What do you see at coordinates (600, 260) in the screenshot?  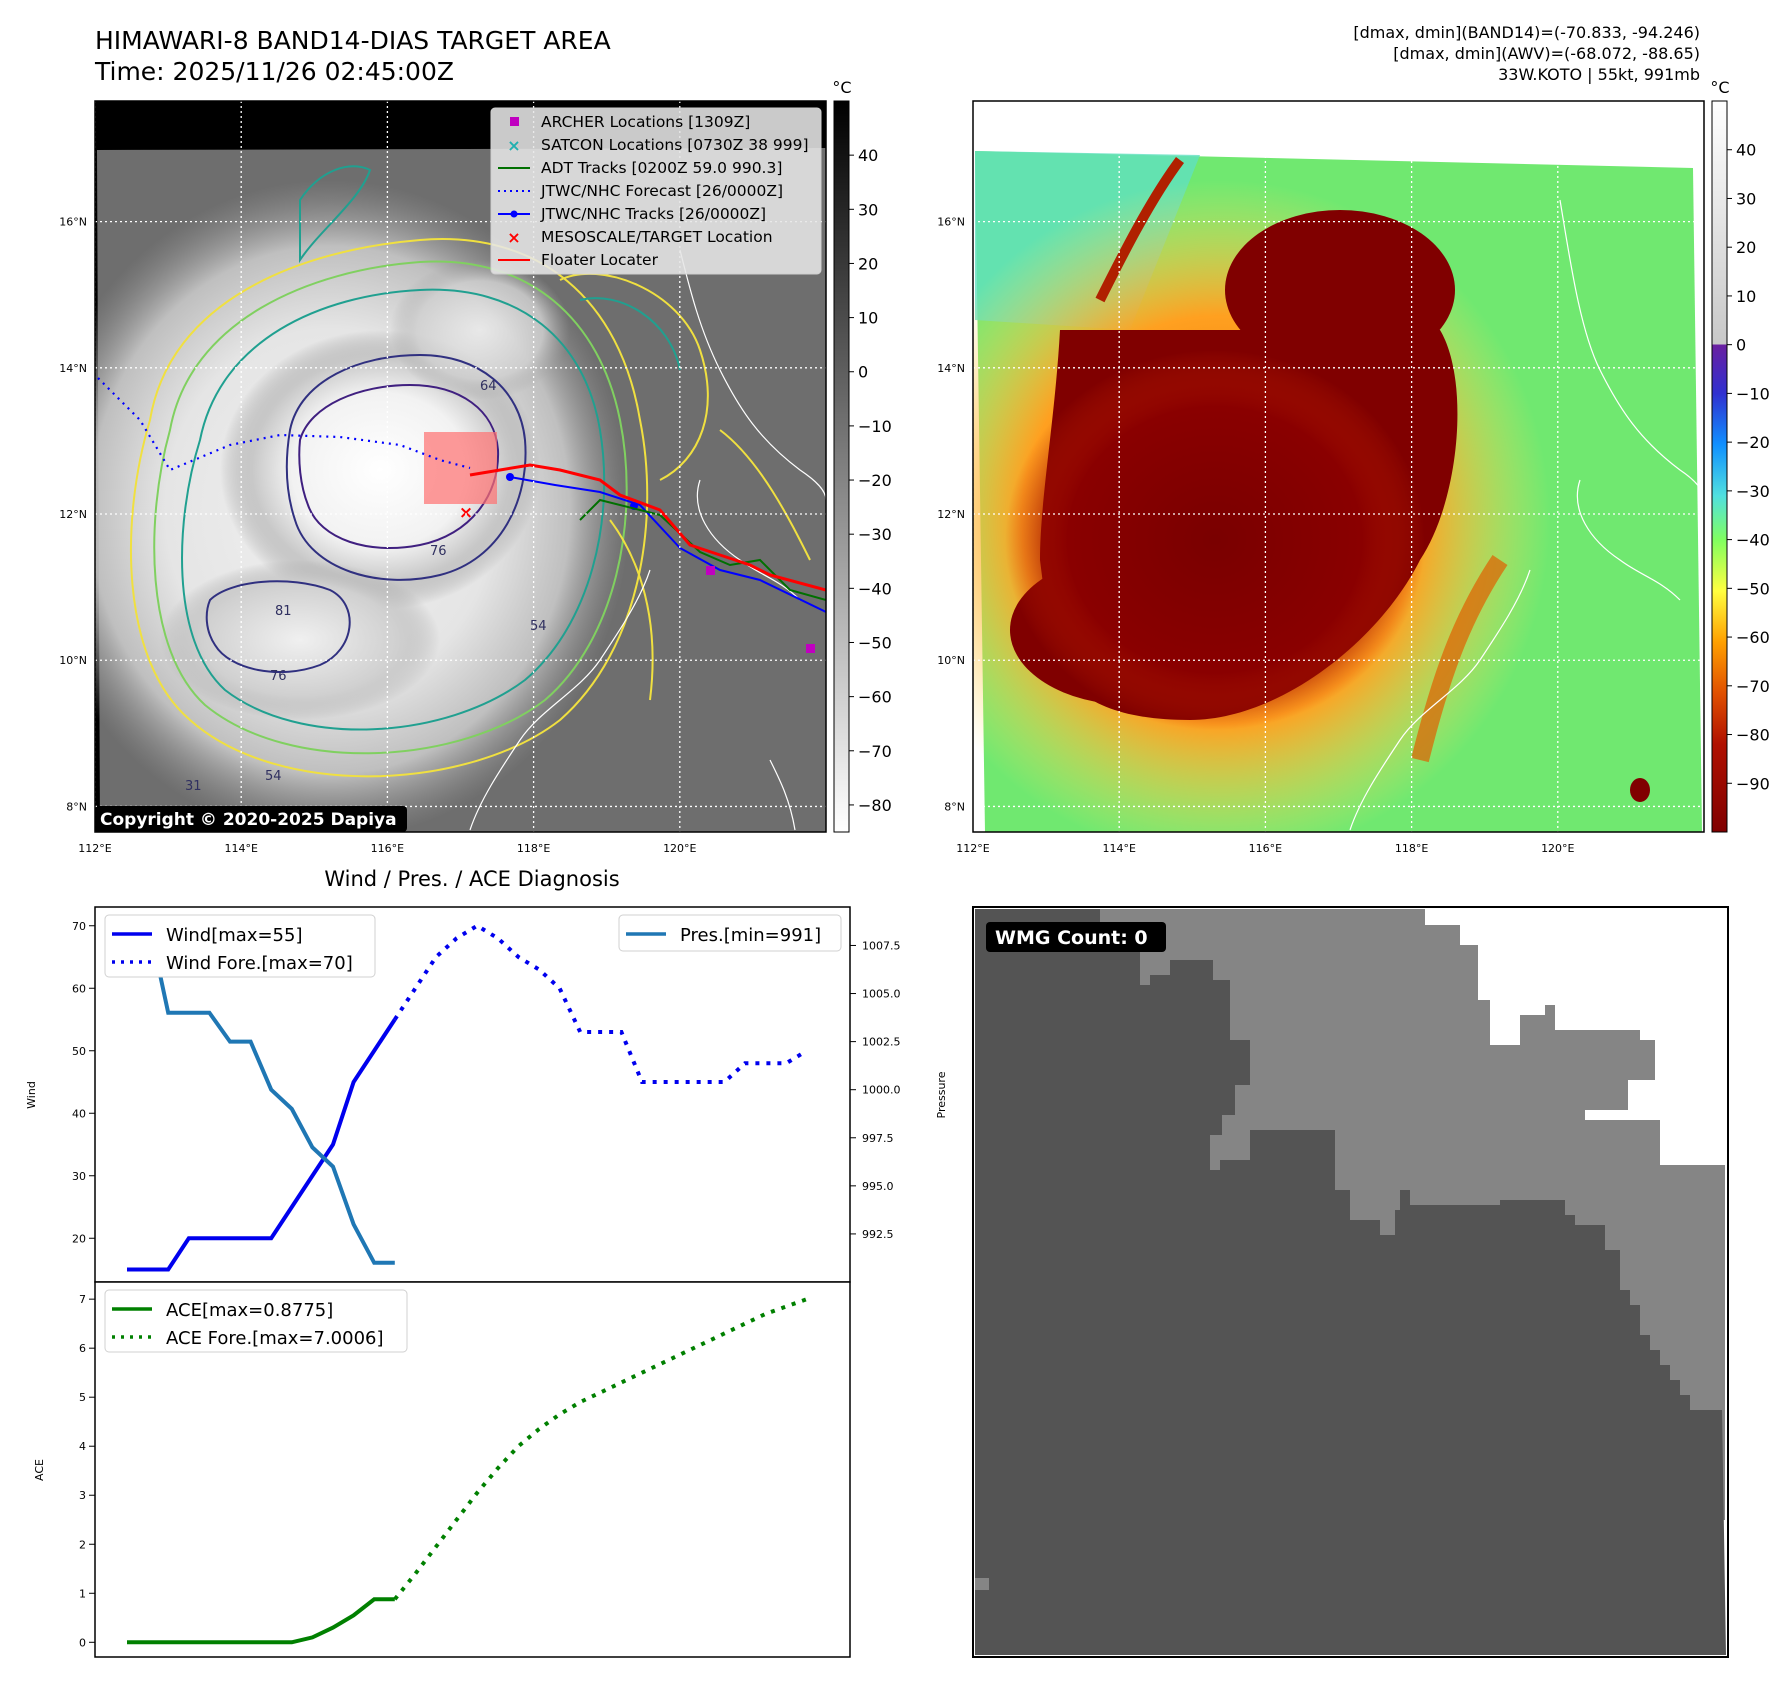 I see `legend-label: Floater Locater` at bounding box center [600, 260].